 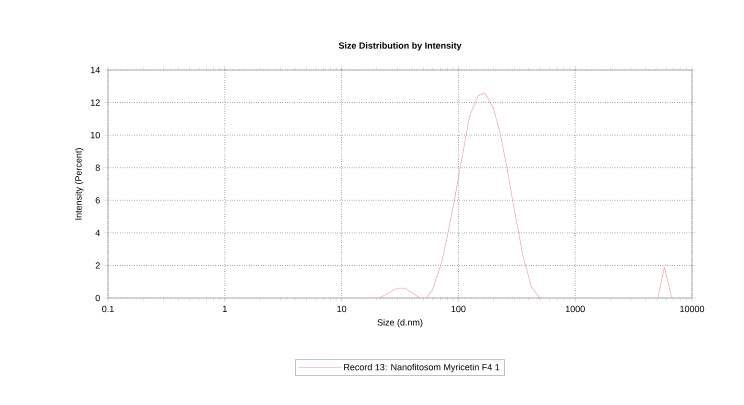 I want to click on y-axis-title: Intensity (Percent), so click(x=79, y=184).